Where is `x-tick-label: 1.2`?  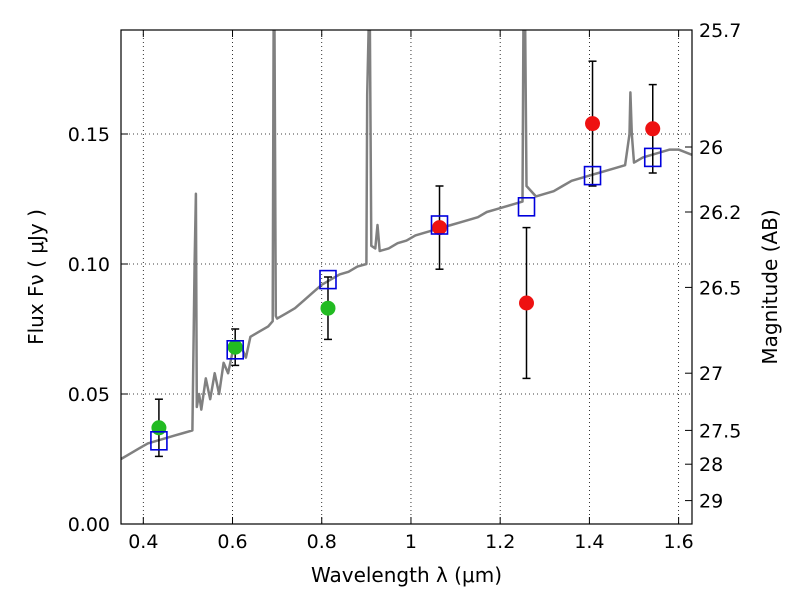
x-tick-label: 1.2 is located at coordinates (500, 542).